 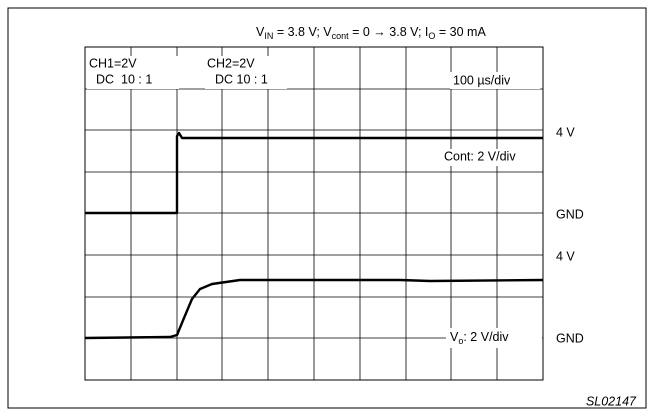 I want to click on channel-name: CH2=2V, so click(x=231, y=63).